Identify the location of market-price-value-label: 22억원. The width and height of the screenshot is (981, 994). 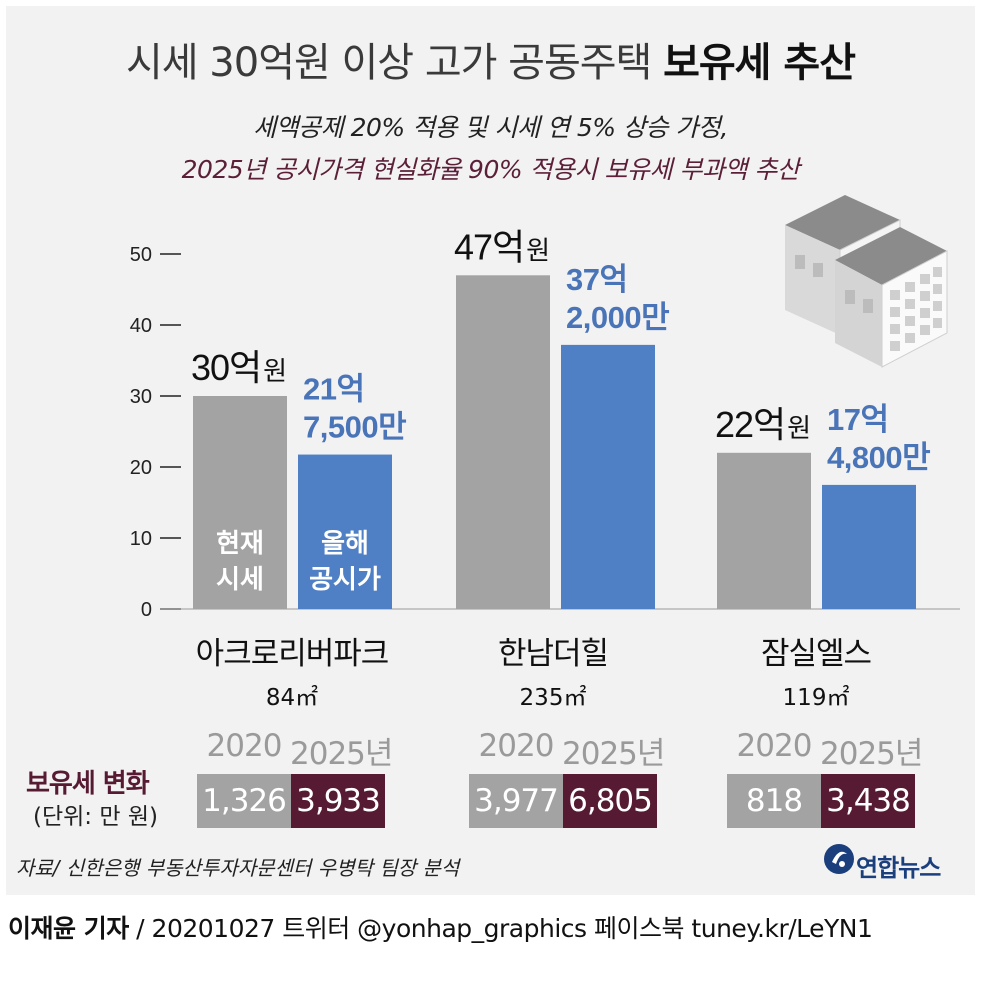
(762, 424).